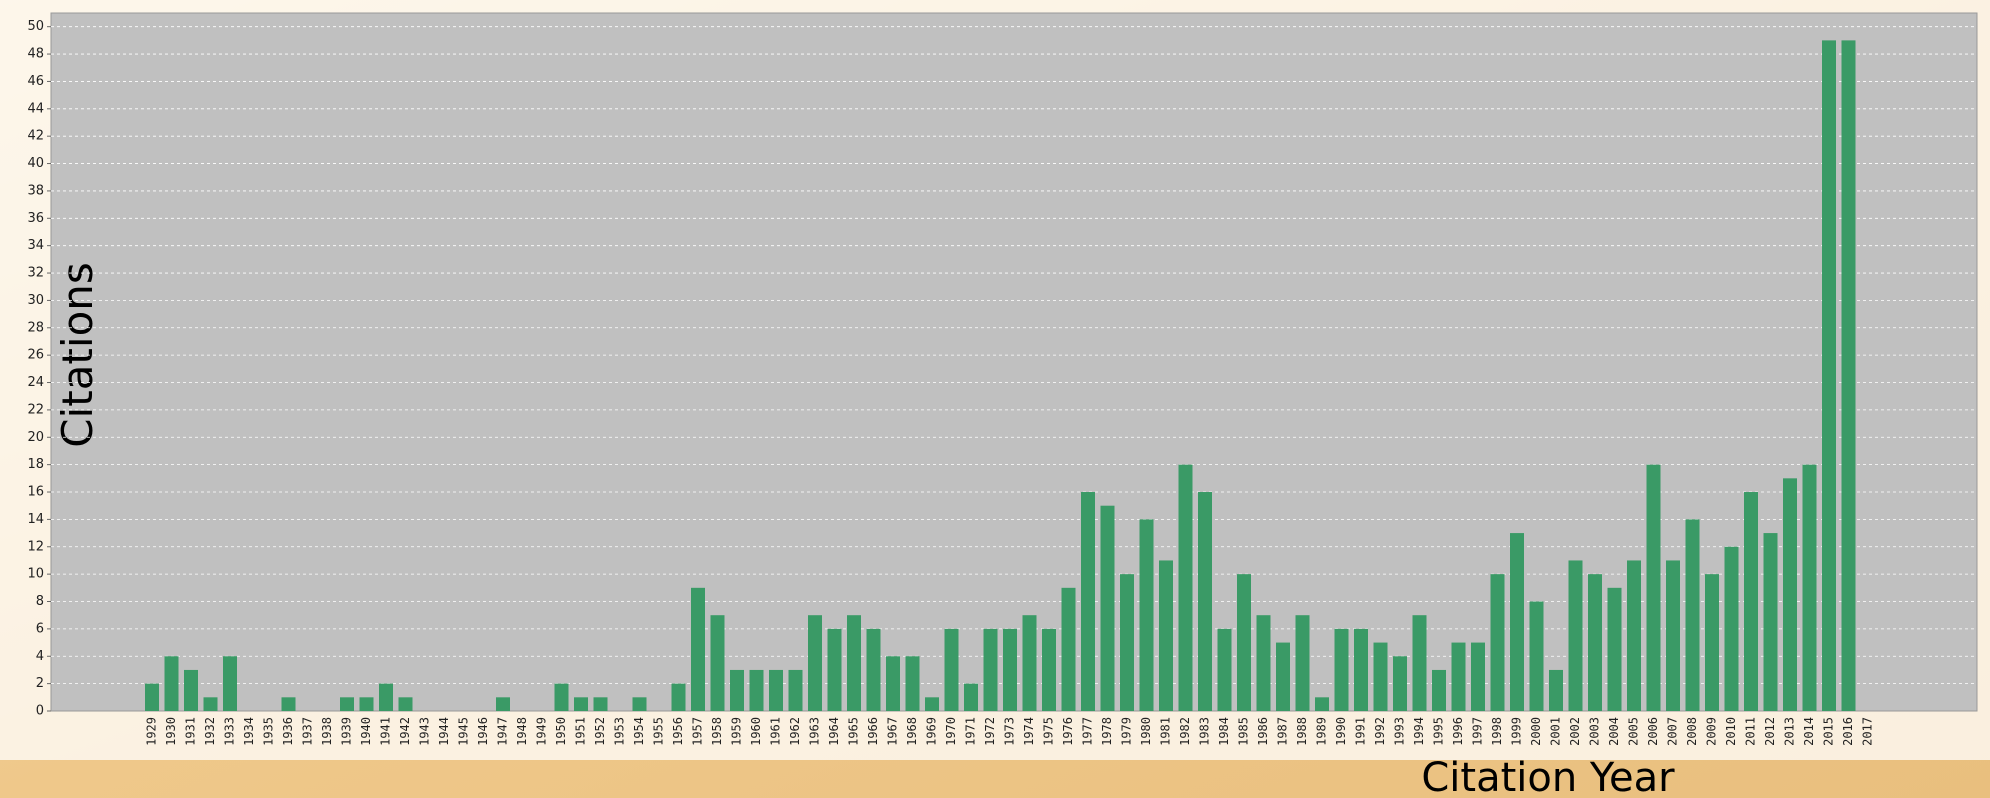 The height and width of the screenshot is (798, 1990). What do you see at coordinates (35, 437) in the screenshot?
I see `y-tick-label: 20` at bounding box center [35, 437].